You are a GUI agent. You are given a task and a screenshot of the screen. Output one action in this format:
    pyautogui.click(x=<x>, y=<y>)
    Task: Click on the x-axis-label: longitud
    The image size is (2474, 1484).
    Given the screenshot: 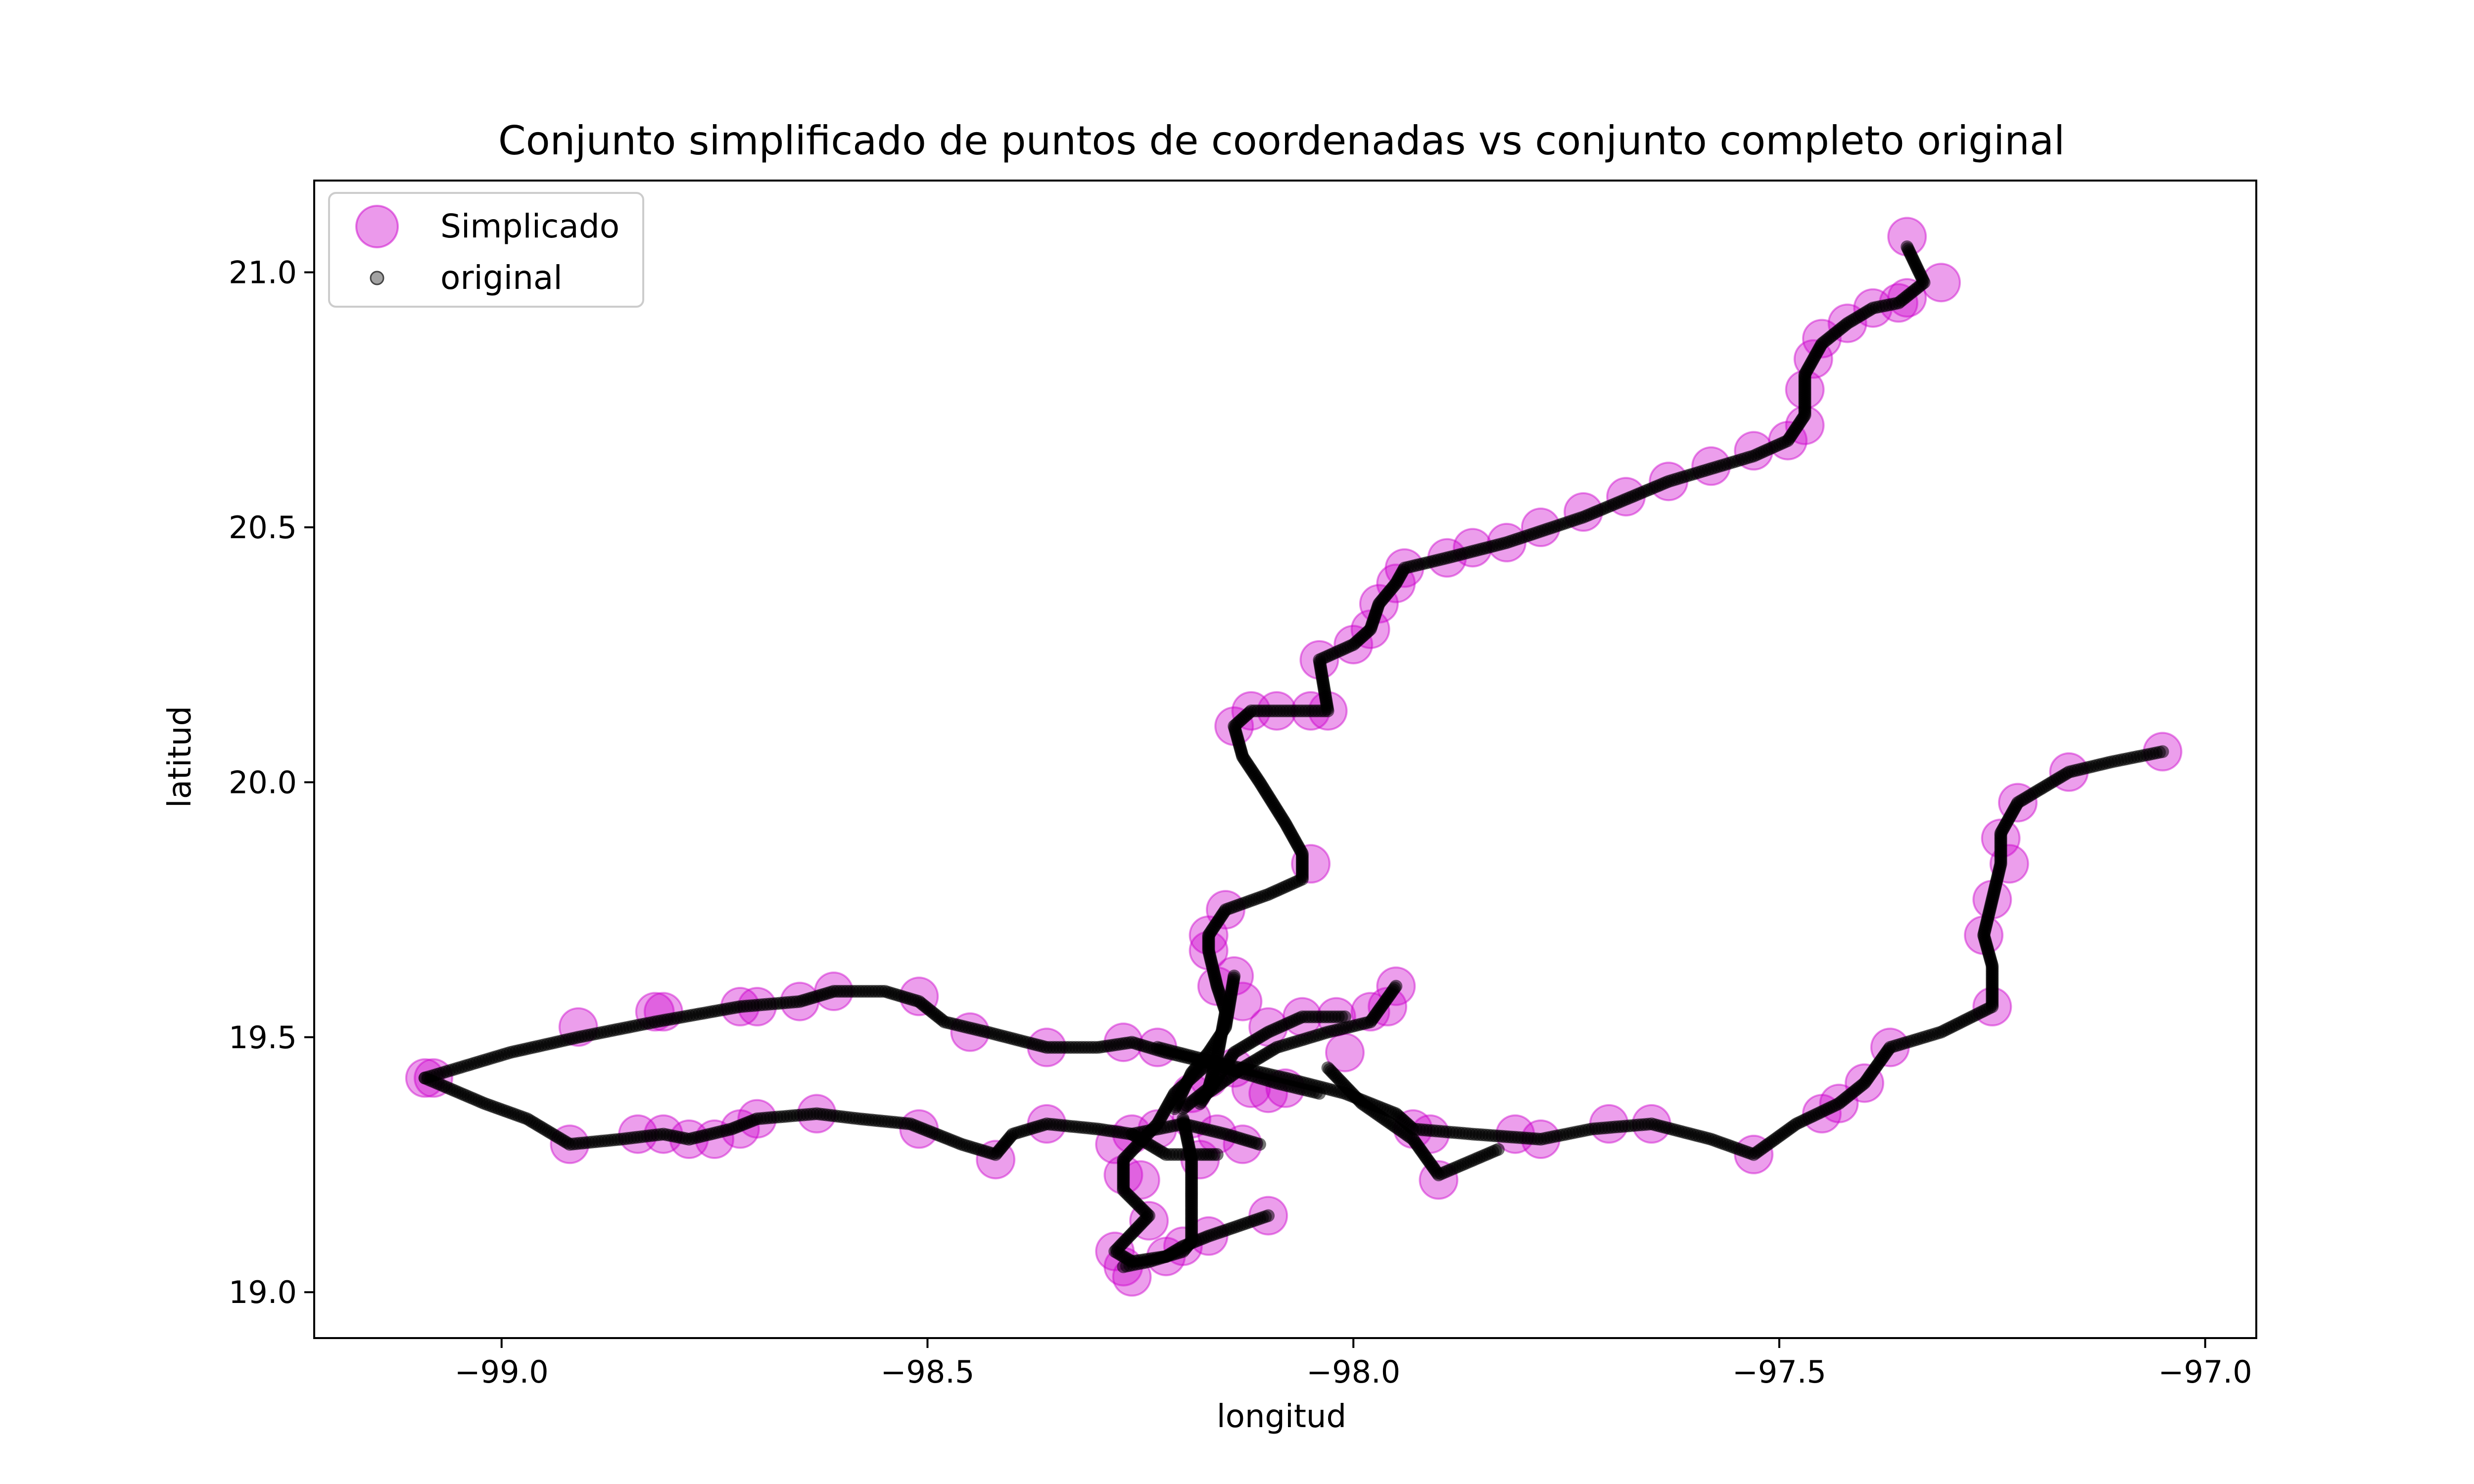 What is the action you would take?
    pyautogui.click(x=1281, y=1416)
    